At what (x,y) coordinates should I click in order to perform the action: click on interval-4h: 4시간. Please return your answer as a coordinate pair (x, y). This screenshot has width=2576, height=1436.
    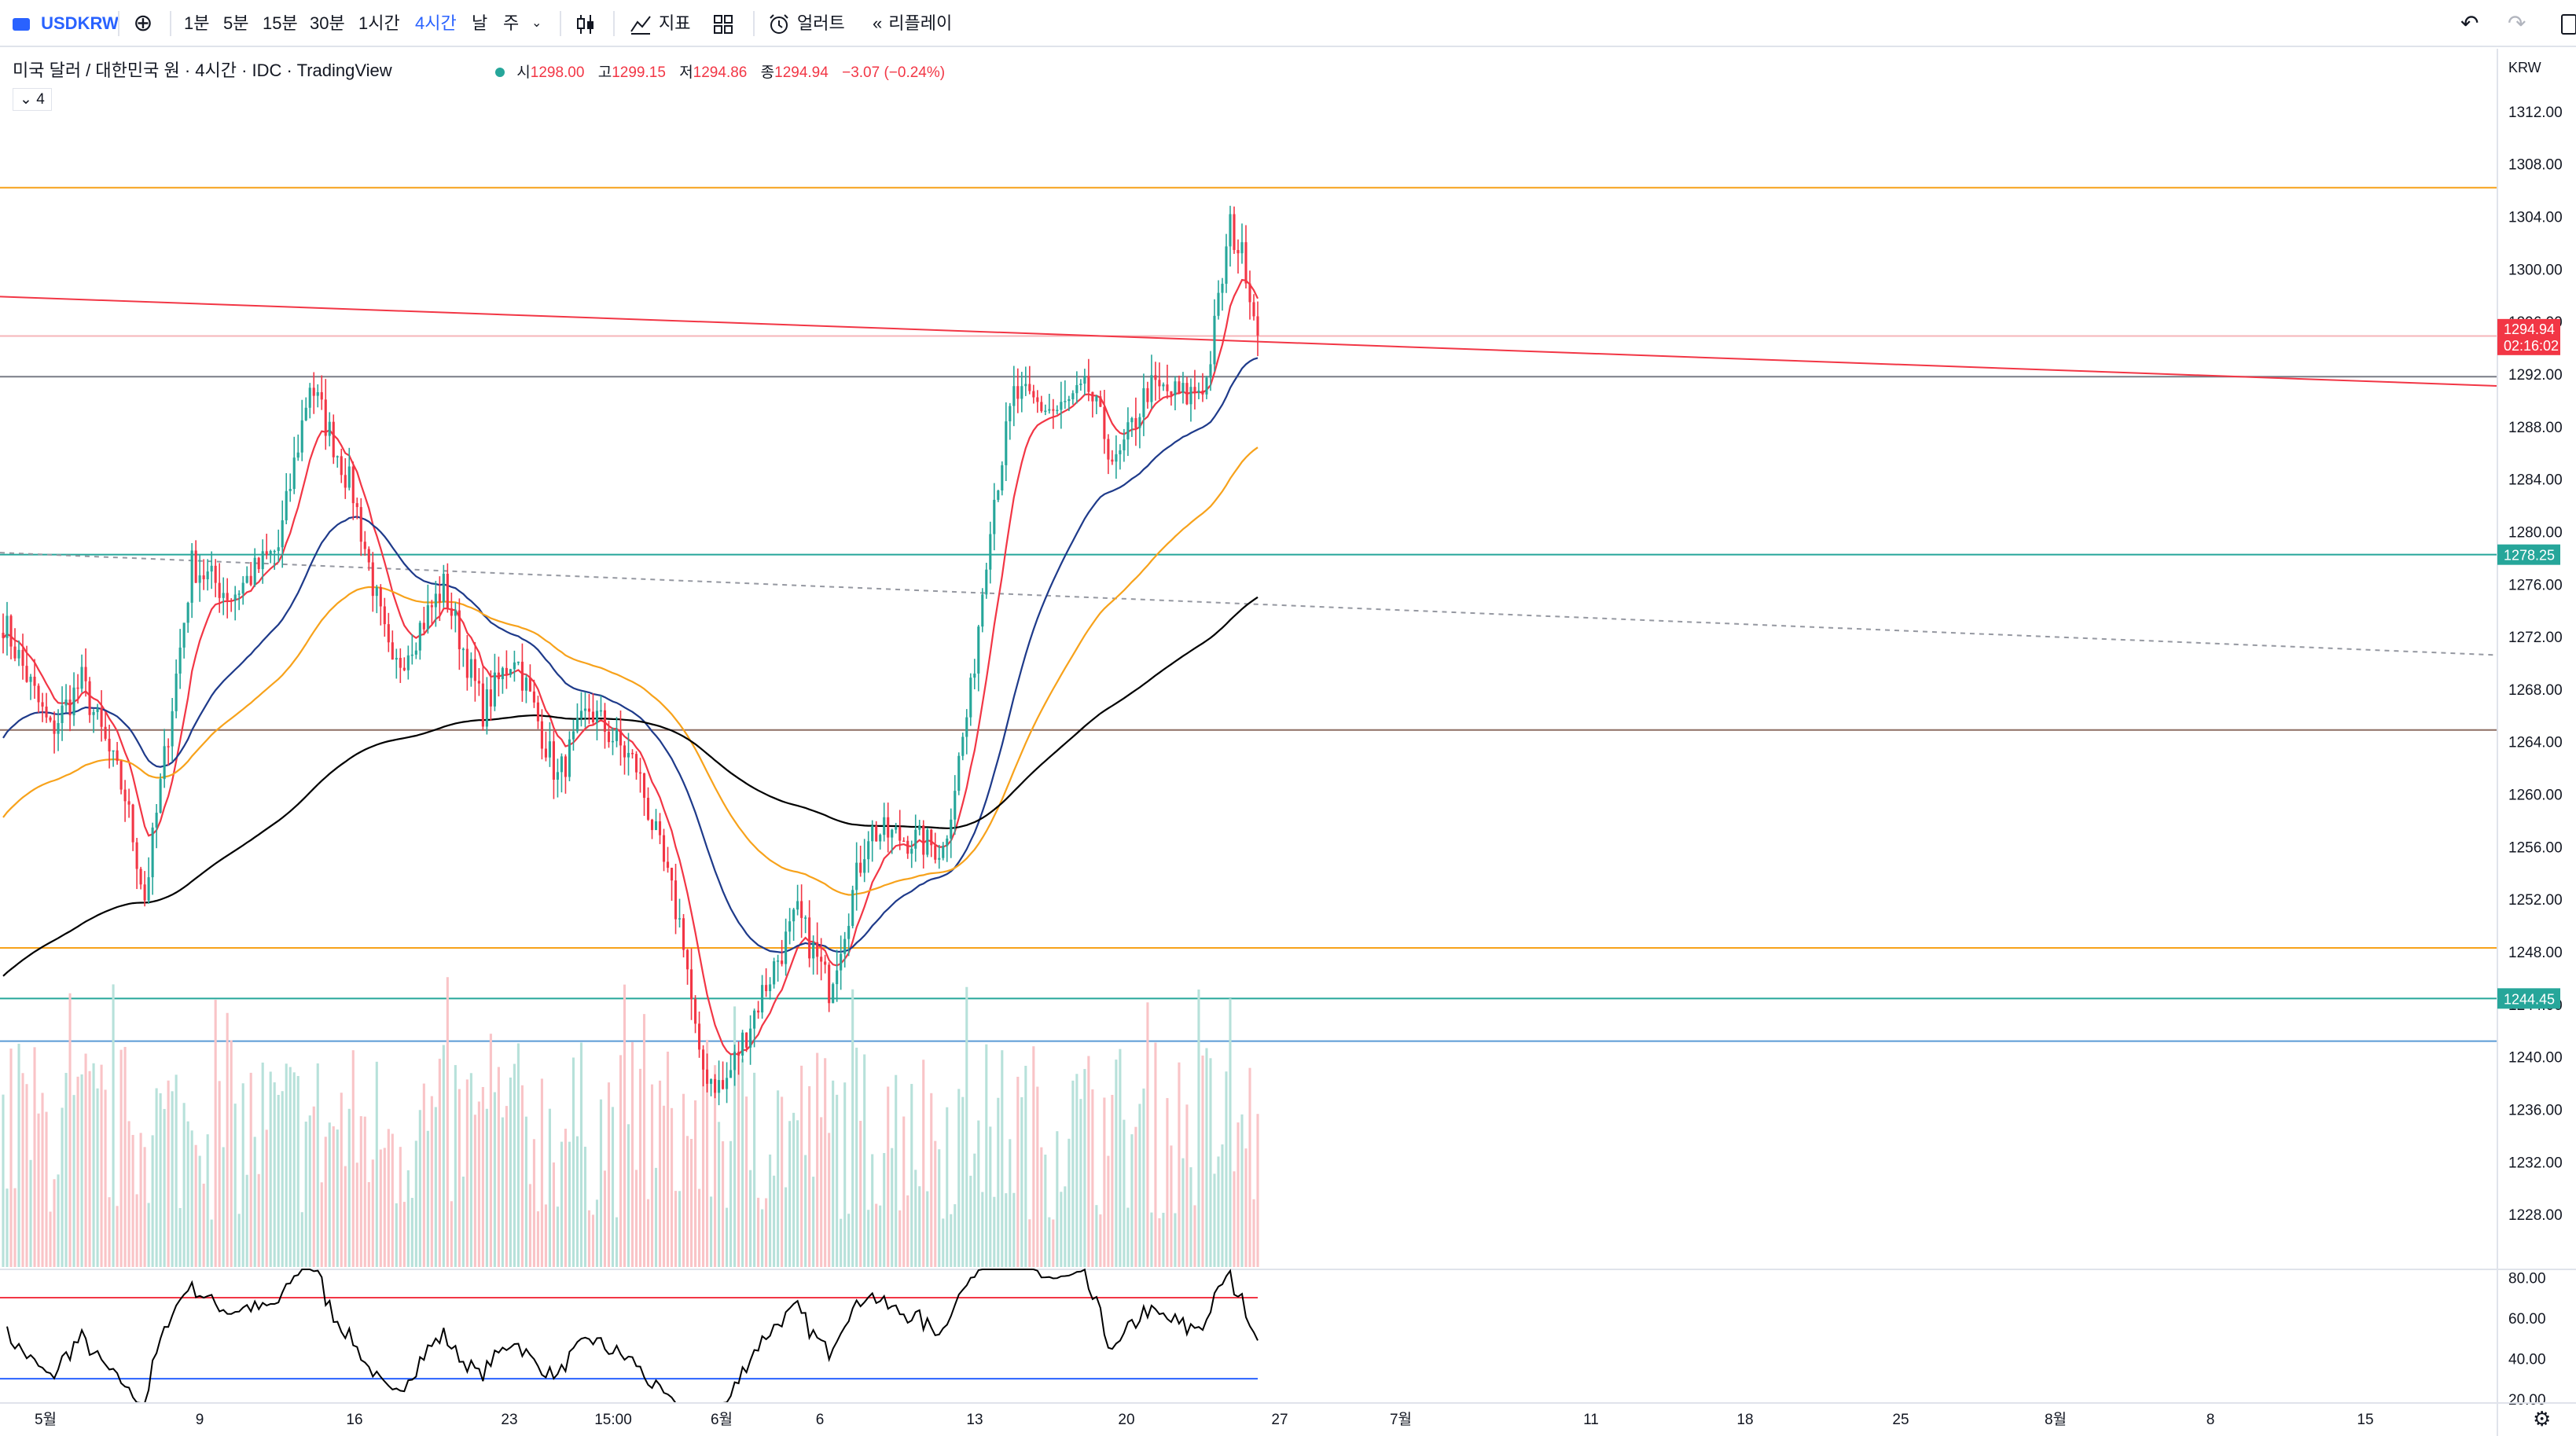
    Looking at the image, I should click on (436, 23).